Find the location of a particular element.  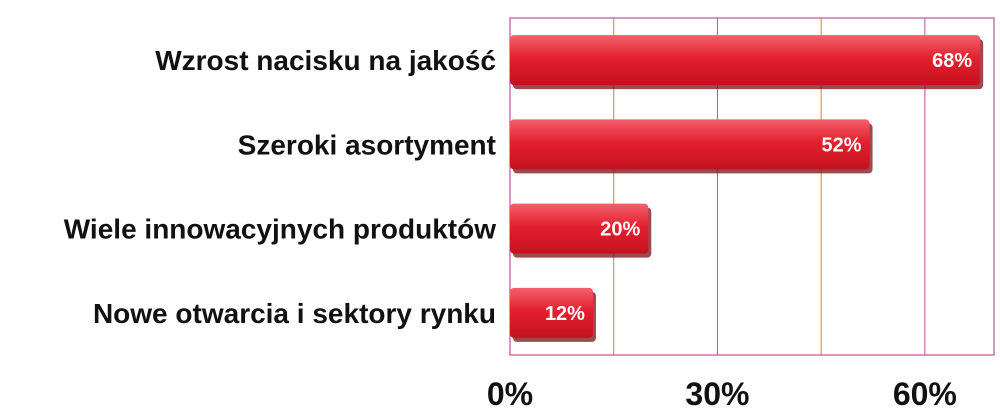

x-axis-tick-labels: 0% 30% 60% is located at coordinates (722, 394).